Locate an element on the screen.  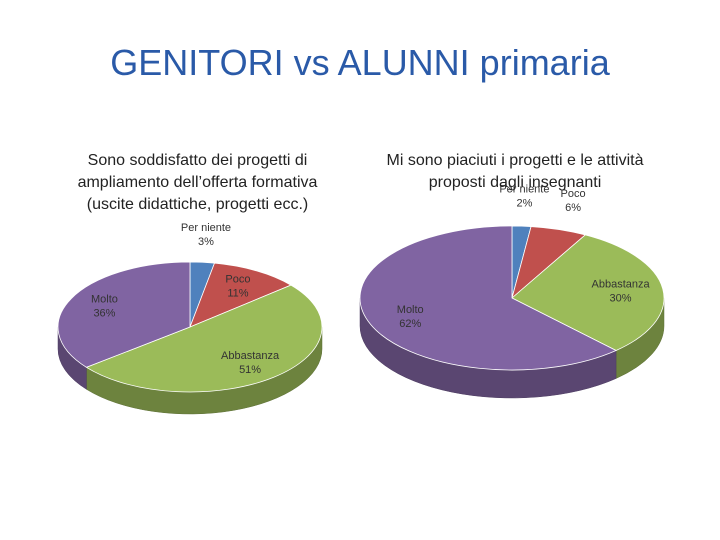
slice-value-label: 51% is located at coordinates (250, 370).